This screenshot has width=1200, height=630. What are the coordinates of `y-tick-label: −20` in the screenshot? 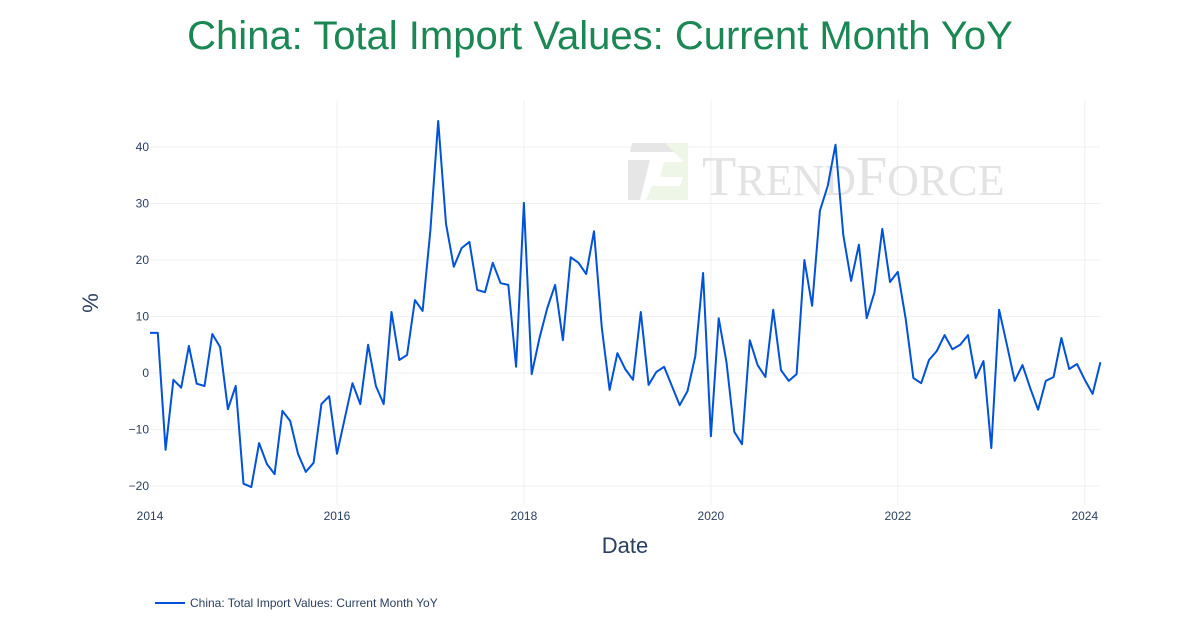 It's located at (139, 486).